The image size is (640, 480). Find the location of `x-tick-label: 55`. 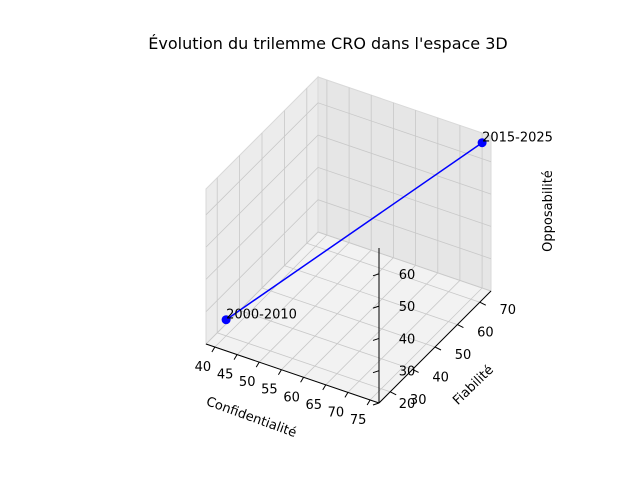

x-tick-label: 55 is located at coordinates (269, 390).